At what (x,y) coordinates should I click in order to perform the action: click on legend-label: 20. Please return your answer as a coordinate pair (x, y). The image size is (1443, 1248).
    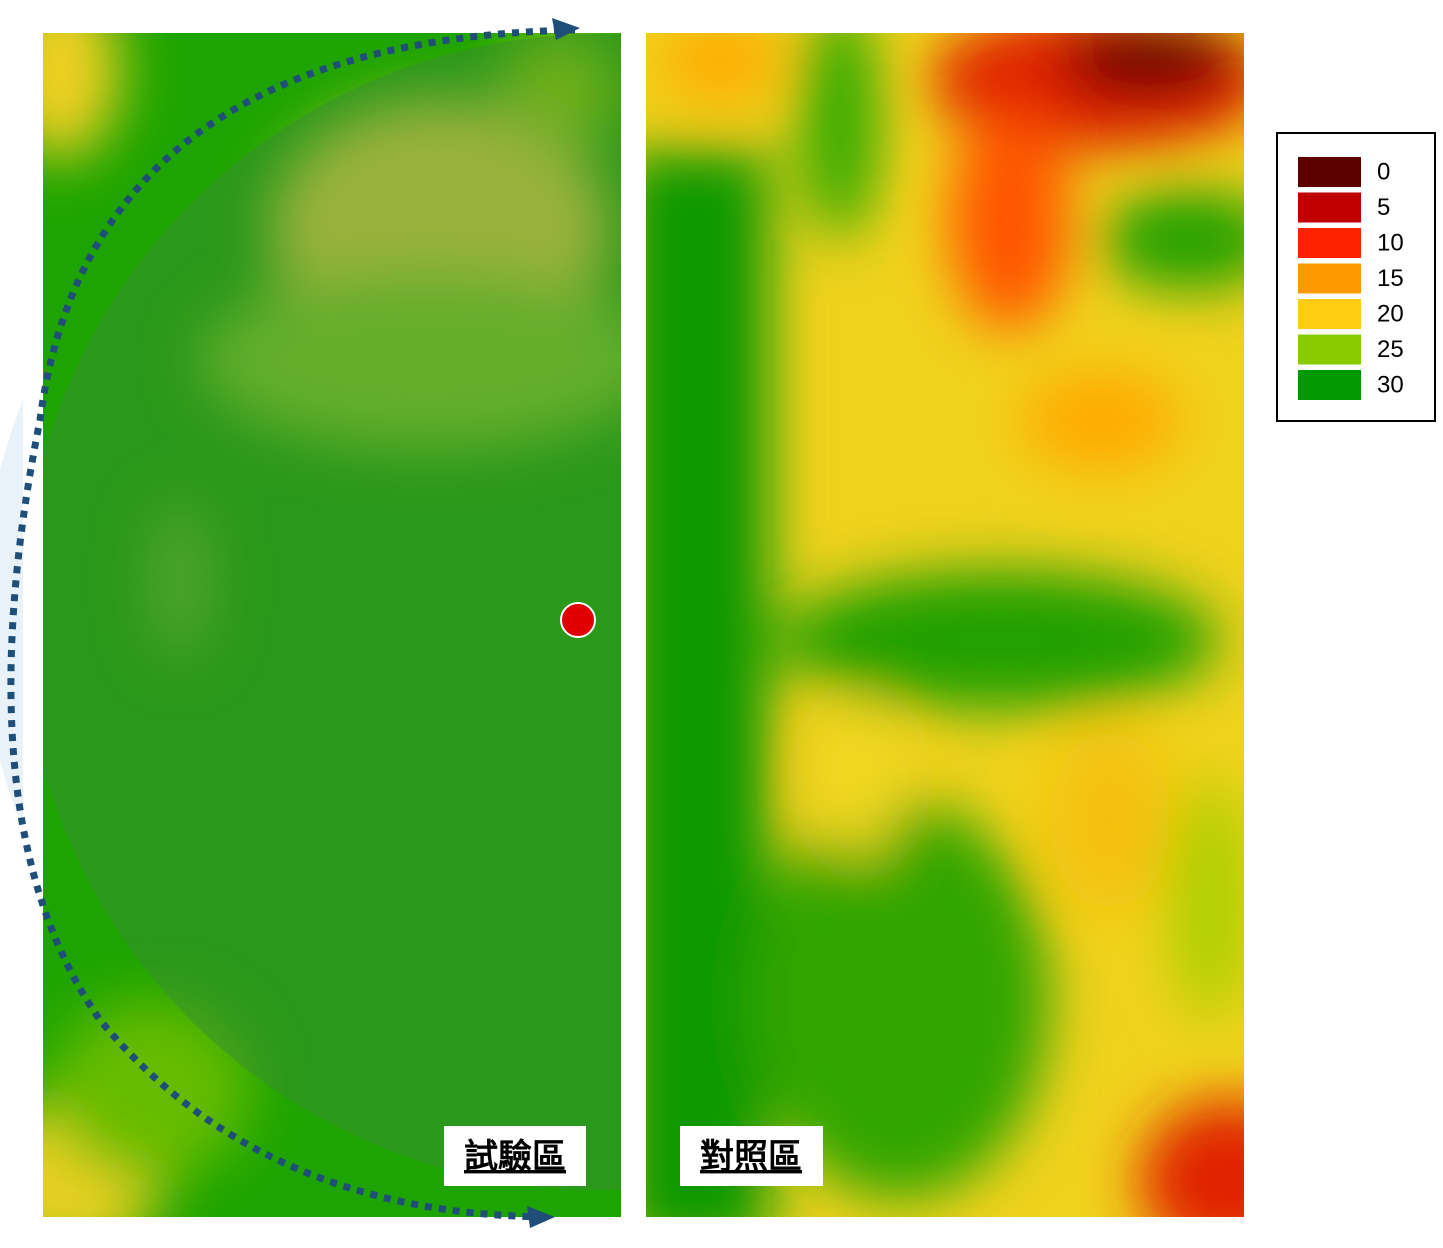
    Looking at the image, I should click on (1390, 313).